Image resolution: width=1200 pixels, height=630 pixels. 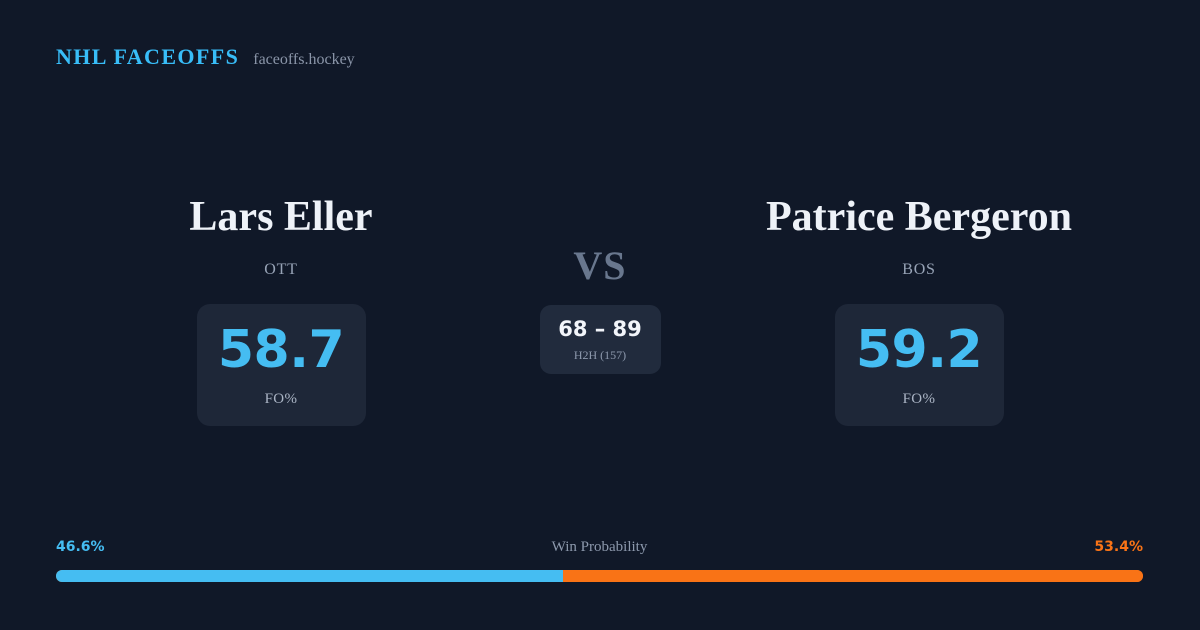 What do you see at coordinates (281, 217) in the screenshot?
I see `player-left-name: Lars Eller` at bounding box center [281, 217].